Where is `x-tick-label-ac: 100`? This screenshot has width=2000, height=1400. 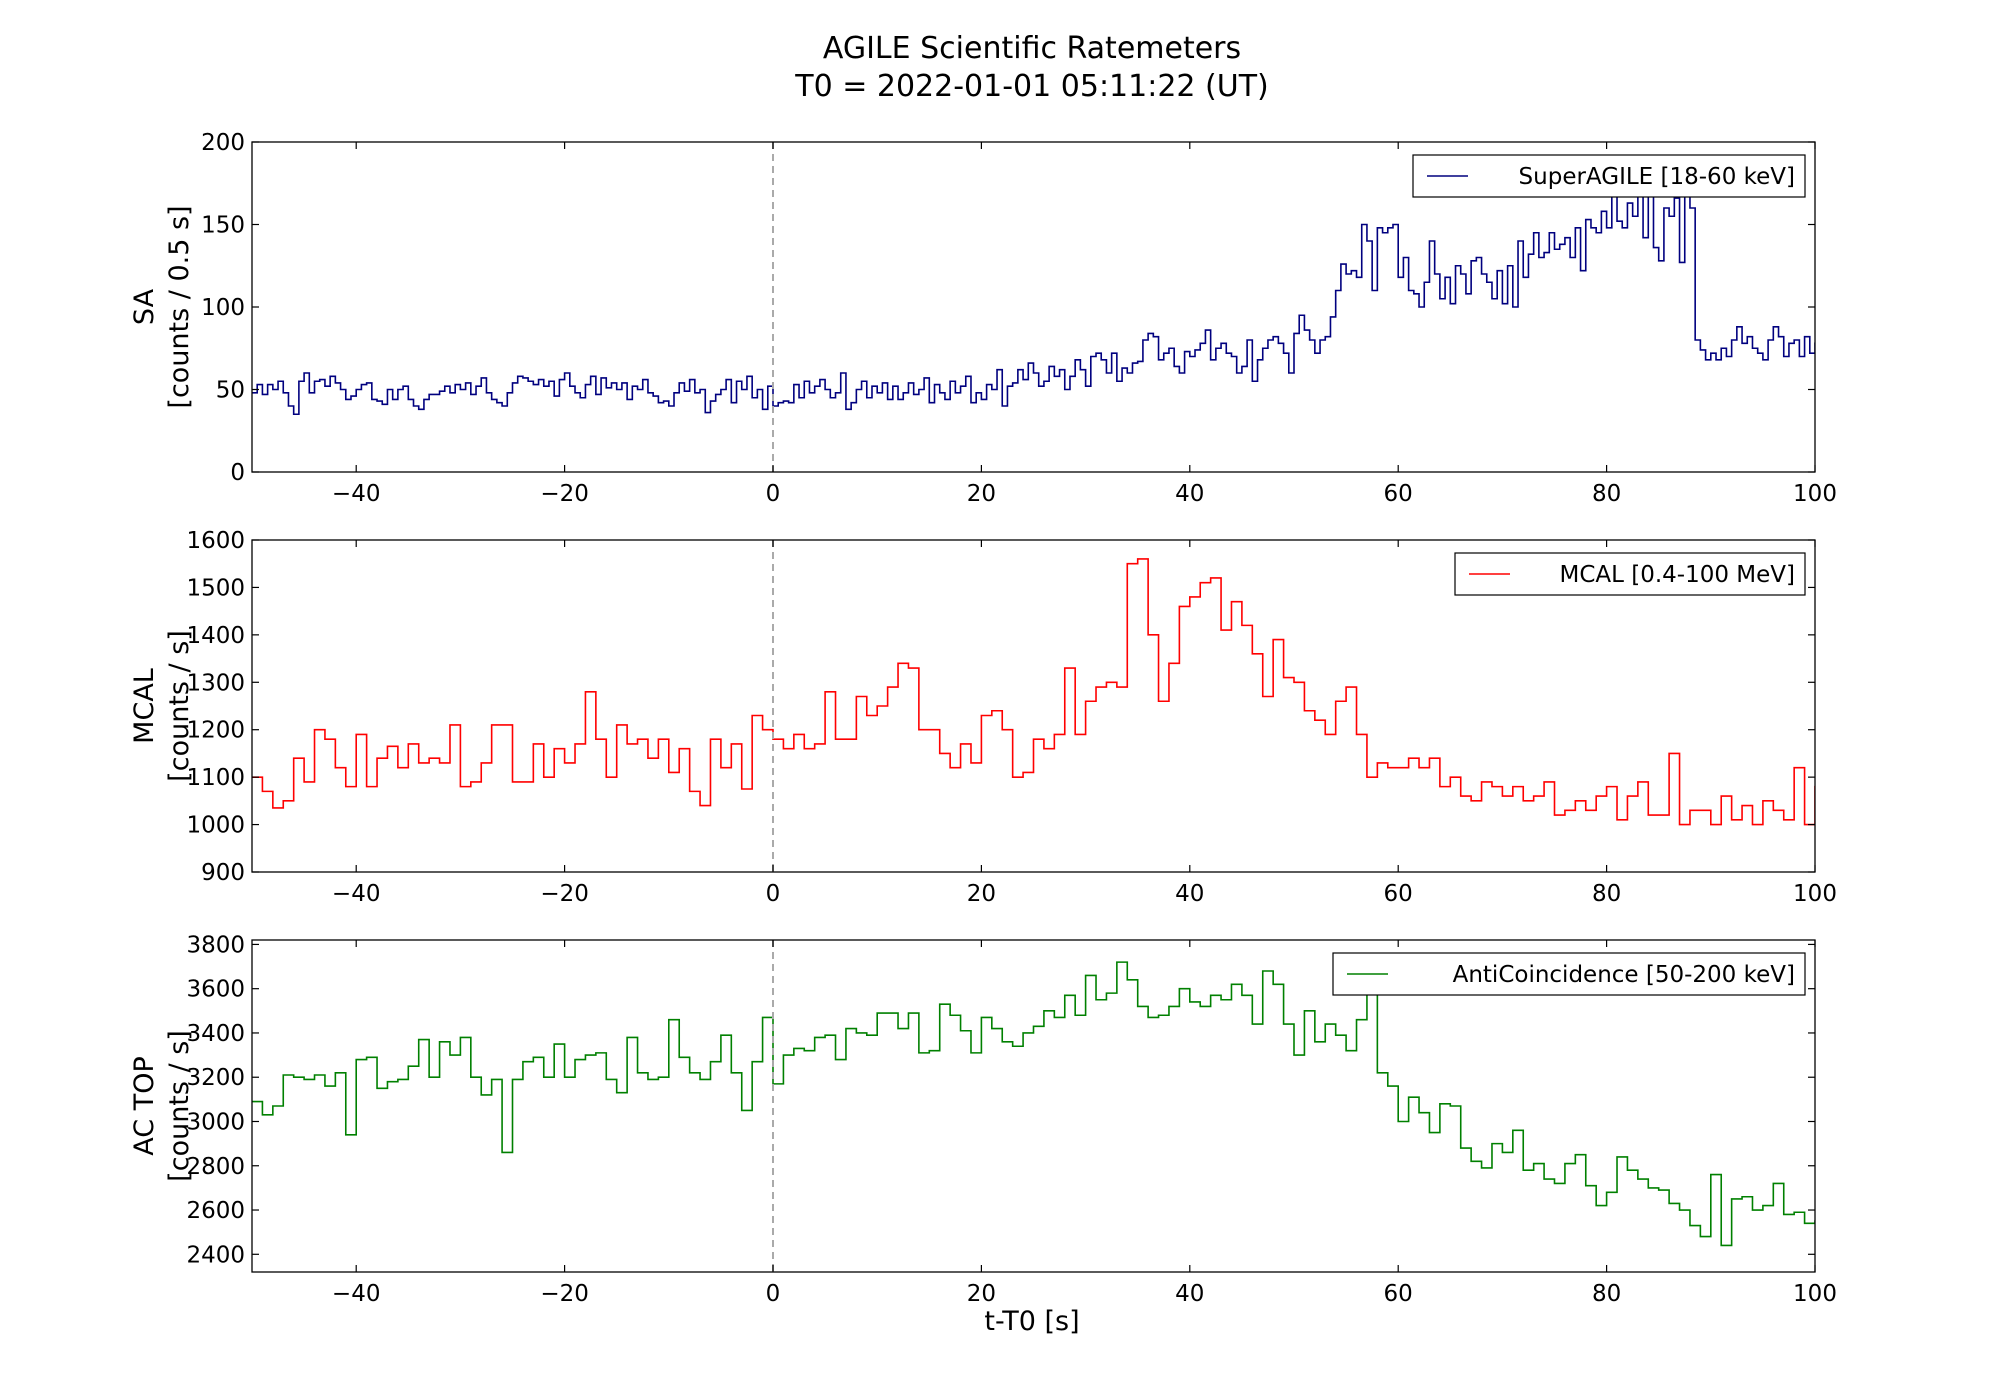 x-tick-label-ac: 100 is located at coordinates (1815, 1294).